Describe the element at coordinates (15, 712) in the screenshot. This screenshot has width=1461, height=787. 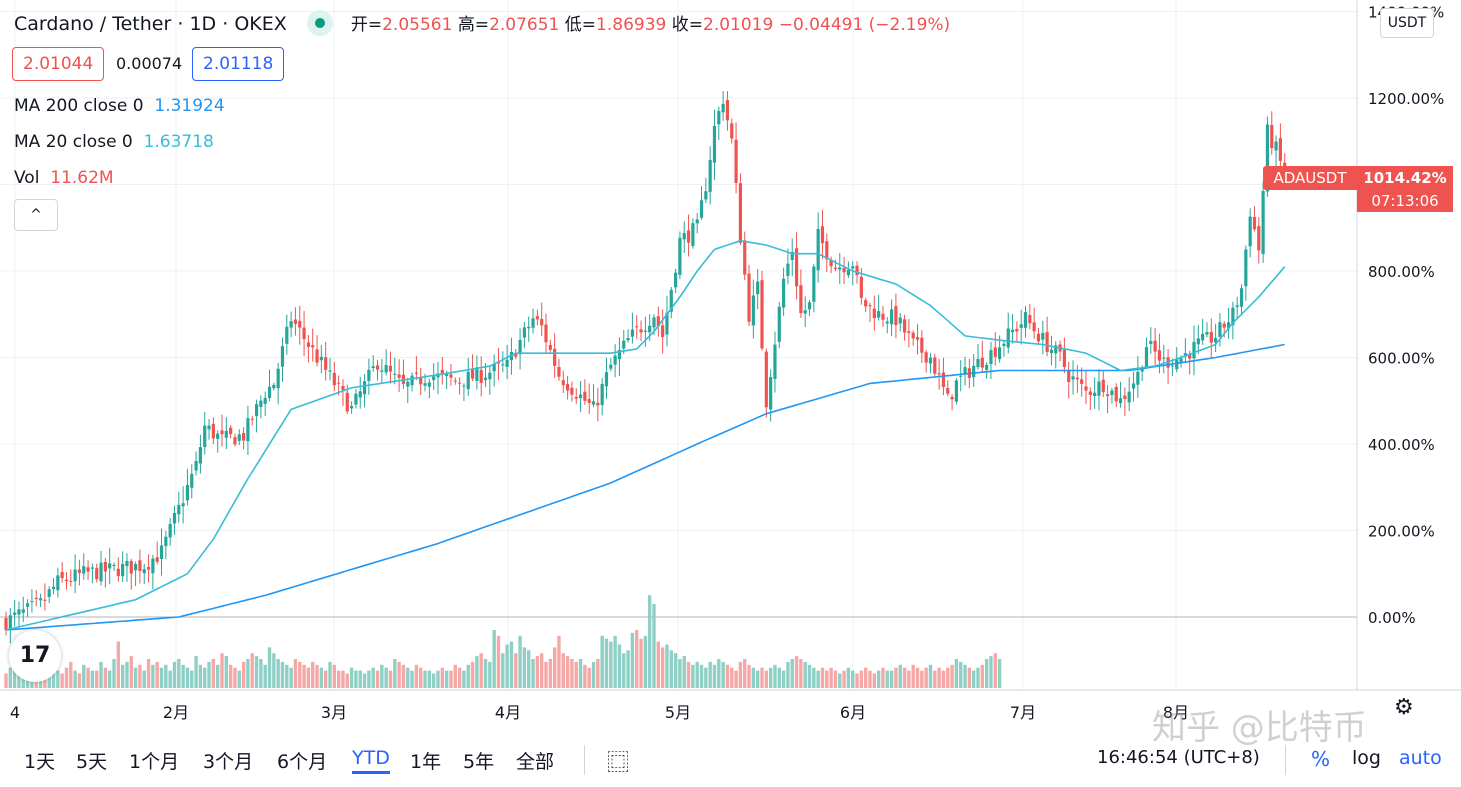
I see `x-tick-label: 4` at that location.